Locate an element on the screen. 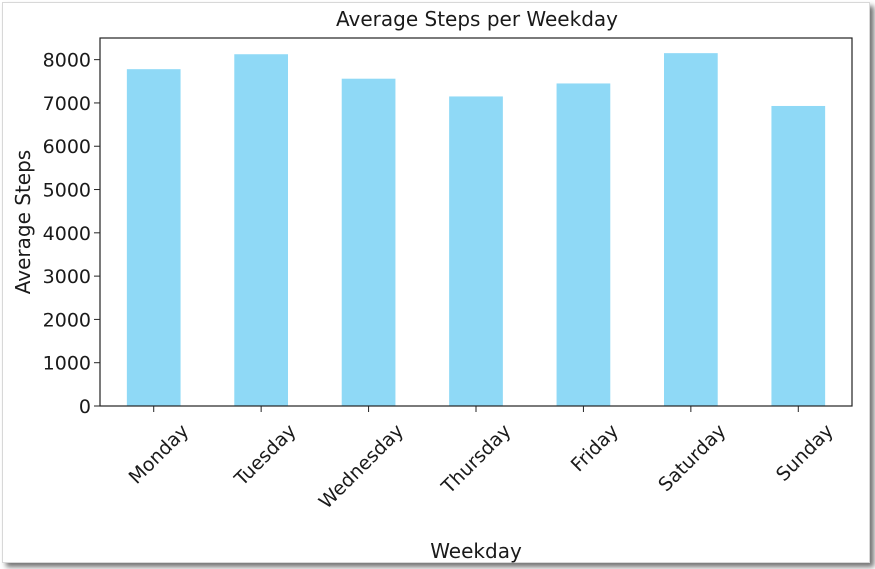 The height and width of the screenshot is (569, 875). x-tick-label: Friday is located at coordinates (595, 448).